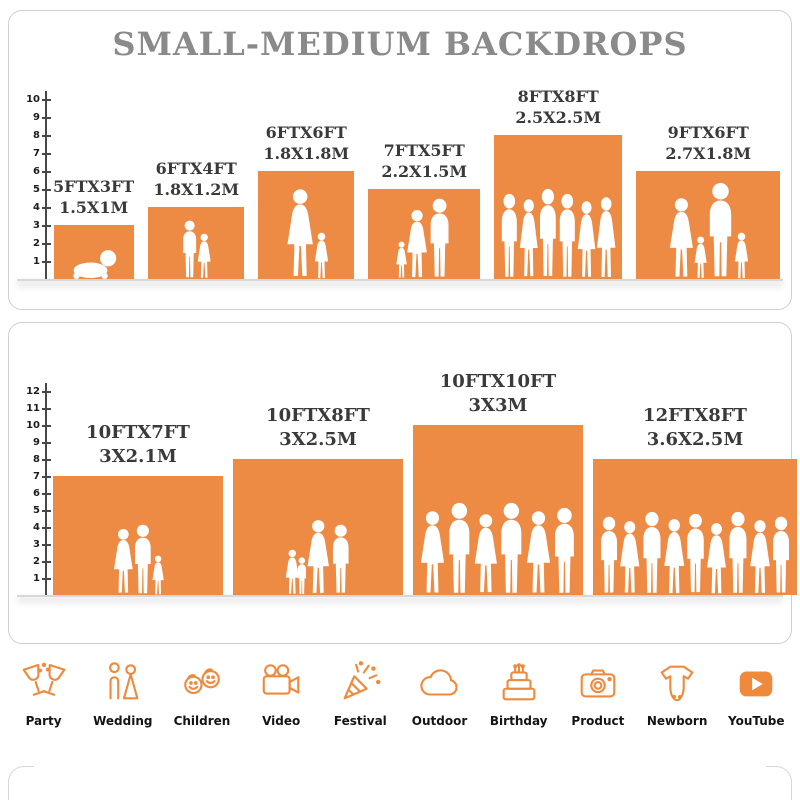 The image size is (800, 800). Describe the element at coordinates (306, 133) in the screenshot. I see `size-ft-label: 6FTX6FT` at that location.